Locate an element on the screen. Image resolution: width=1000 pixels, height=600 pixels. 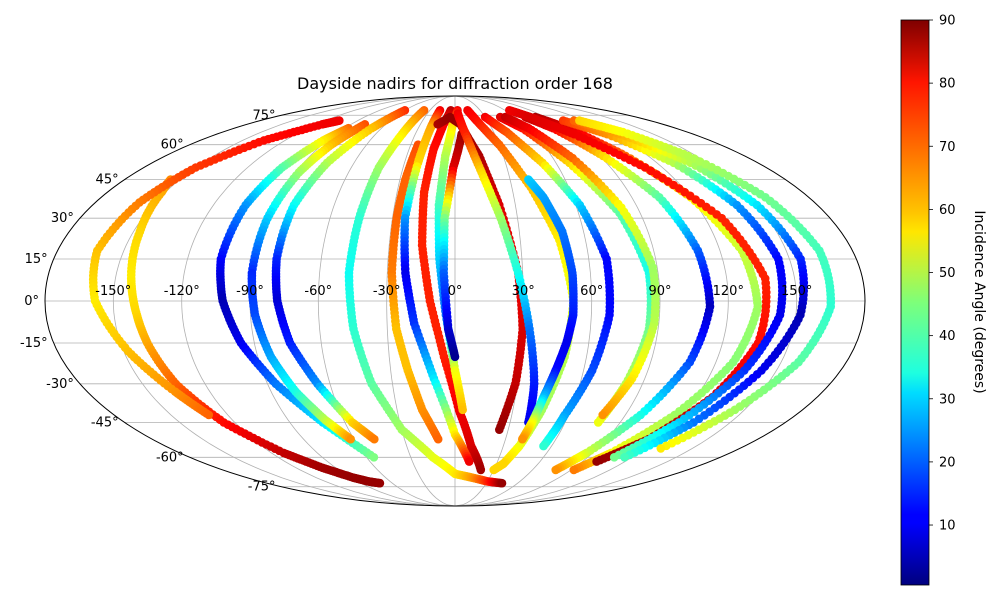
longitude-tick-label: -90° is located at coordinates (250, 291).